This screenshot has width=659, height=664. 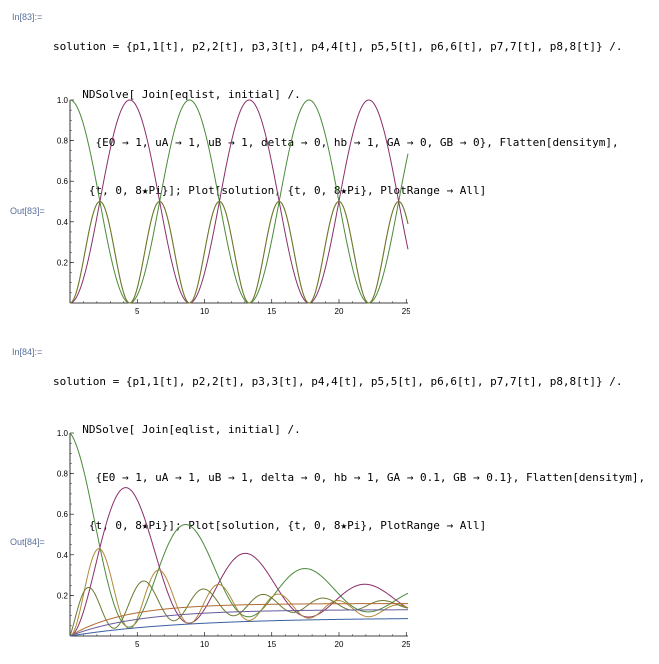 I want to click on output-label: Out[83]=, so click(x=27, y=211).